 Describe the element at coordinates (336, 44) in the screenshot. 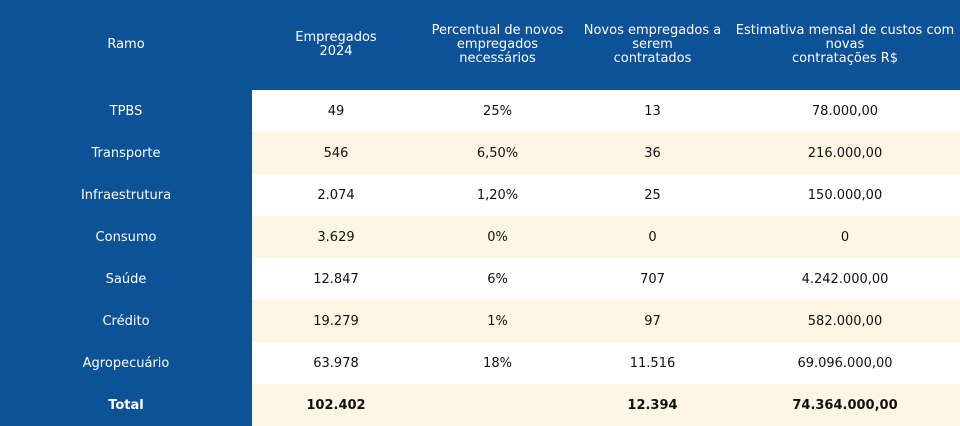

I see `column-header: Empregados 2024` at that location.